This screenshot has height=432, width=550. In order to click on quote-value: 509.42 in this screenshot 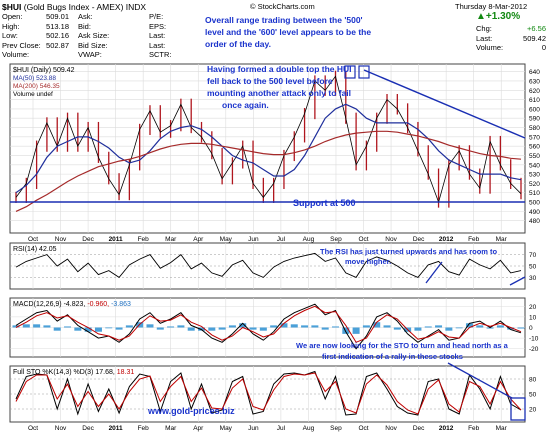, I will do `click(534, 38)`.